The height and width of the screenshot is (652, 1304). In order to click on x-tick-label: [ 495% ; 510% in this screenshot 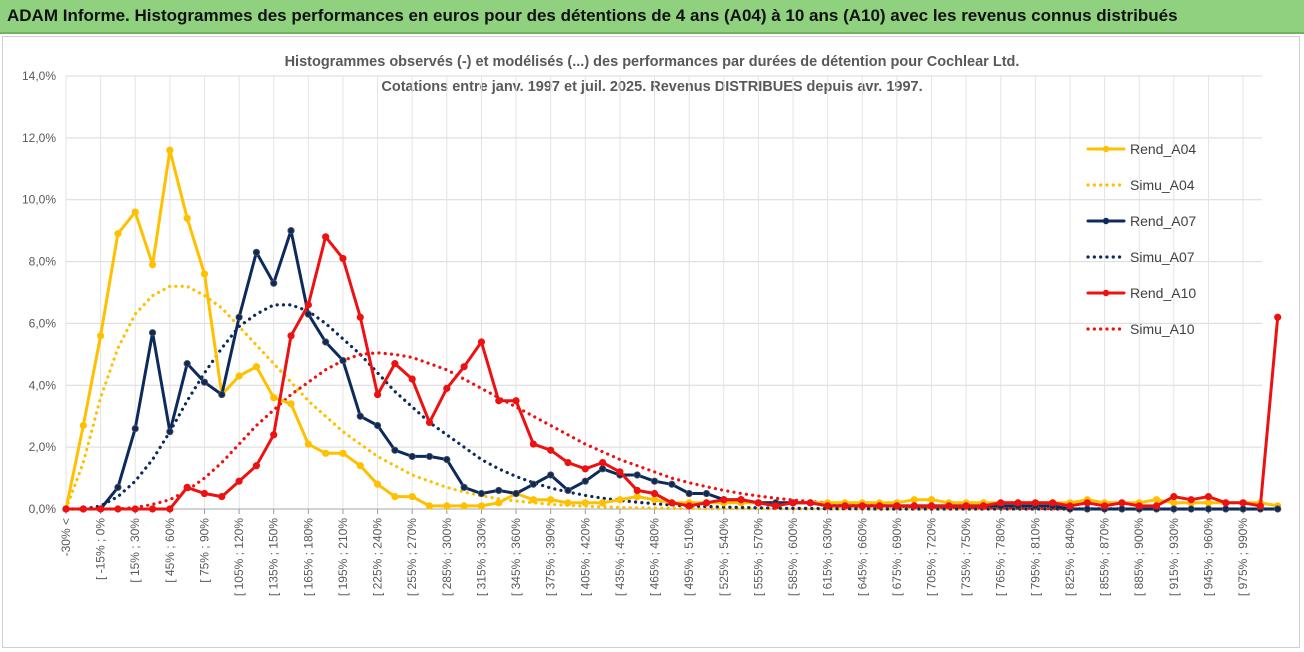, I will do `click(689, 557)`.